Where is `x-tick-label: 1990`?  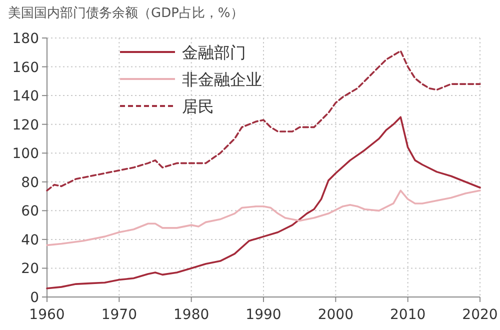 x-tick-label: 1990 is located at coordinates (264, 315).